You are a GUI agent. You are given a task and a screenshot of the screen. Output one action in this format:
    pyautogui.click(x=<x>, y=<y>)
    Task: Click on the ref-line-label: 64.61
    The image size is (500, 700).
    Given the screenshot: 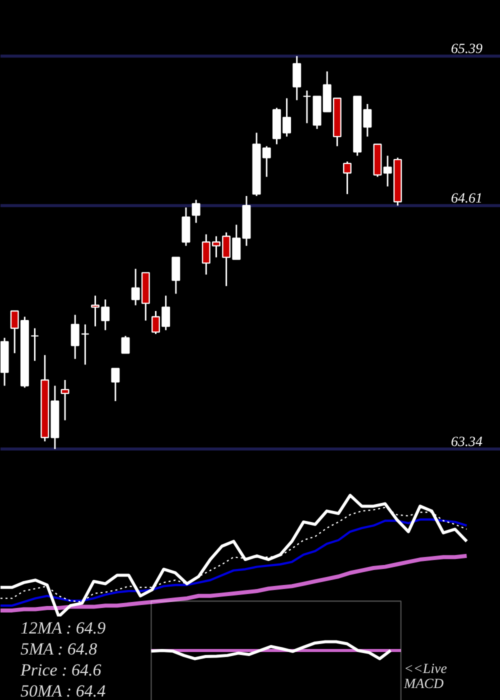 What is the action you would take?
    pyautogui.click(x=466, y=199)
    